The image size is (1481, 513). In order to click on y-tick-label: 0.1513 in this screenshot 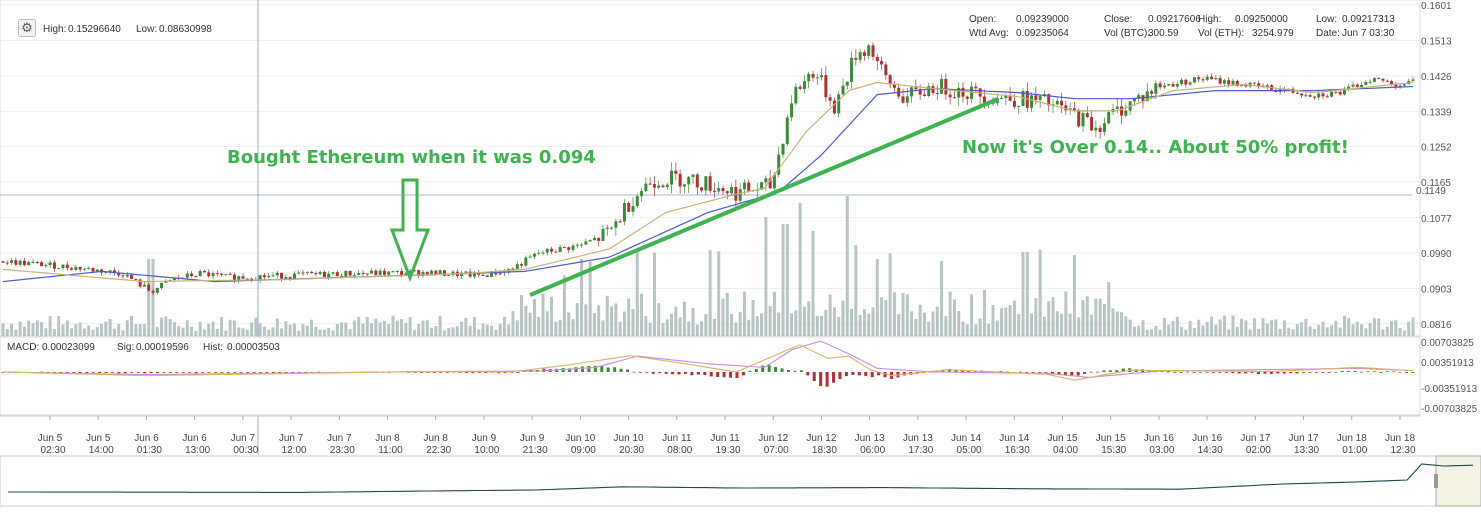, I will do `click(1436, 42)`.